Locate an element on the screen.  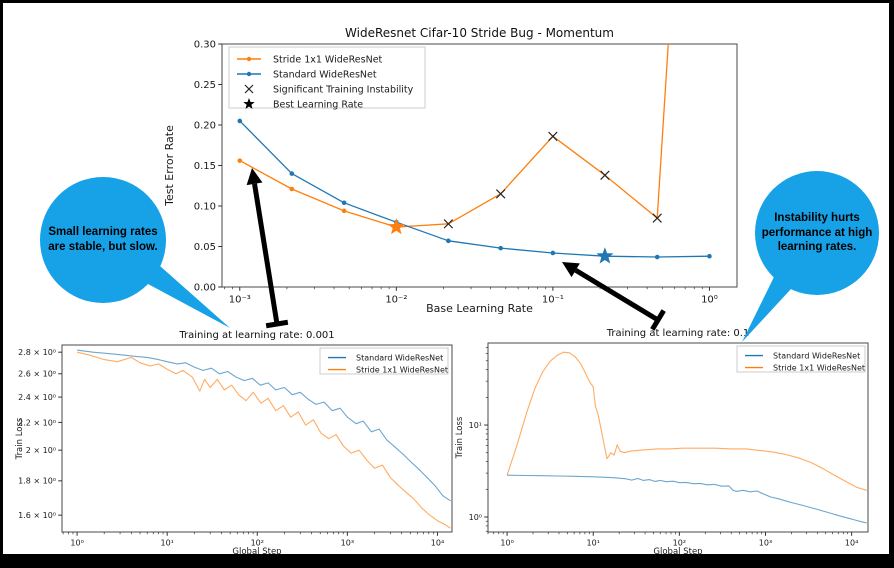
bubble-text-line: Small learning rates is located at coordinates (103, 232).